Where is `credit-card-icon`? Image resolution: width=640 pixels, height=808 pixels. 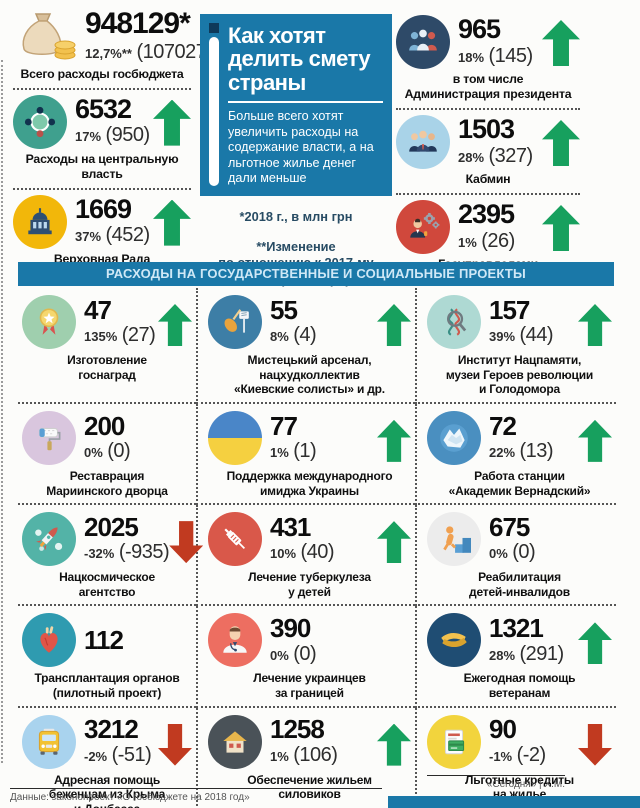
credit-card-icon is located at coordinates (454, 741).